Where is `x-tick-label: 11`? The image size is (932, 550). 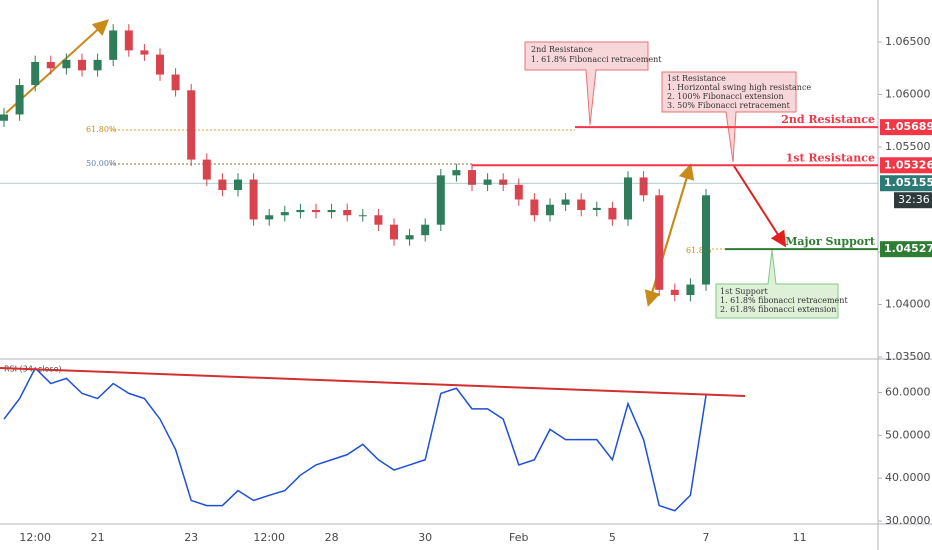
x-tick-label: 11 is located at coordinates (800, 537).